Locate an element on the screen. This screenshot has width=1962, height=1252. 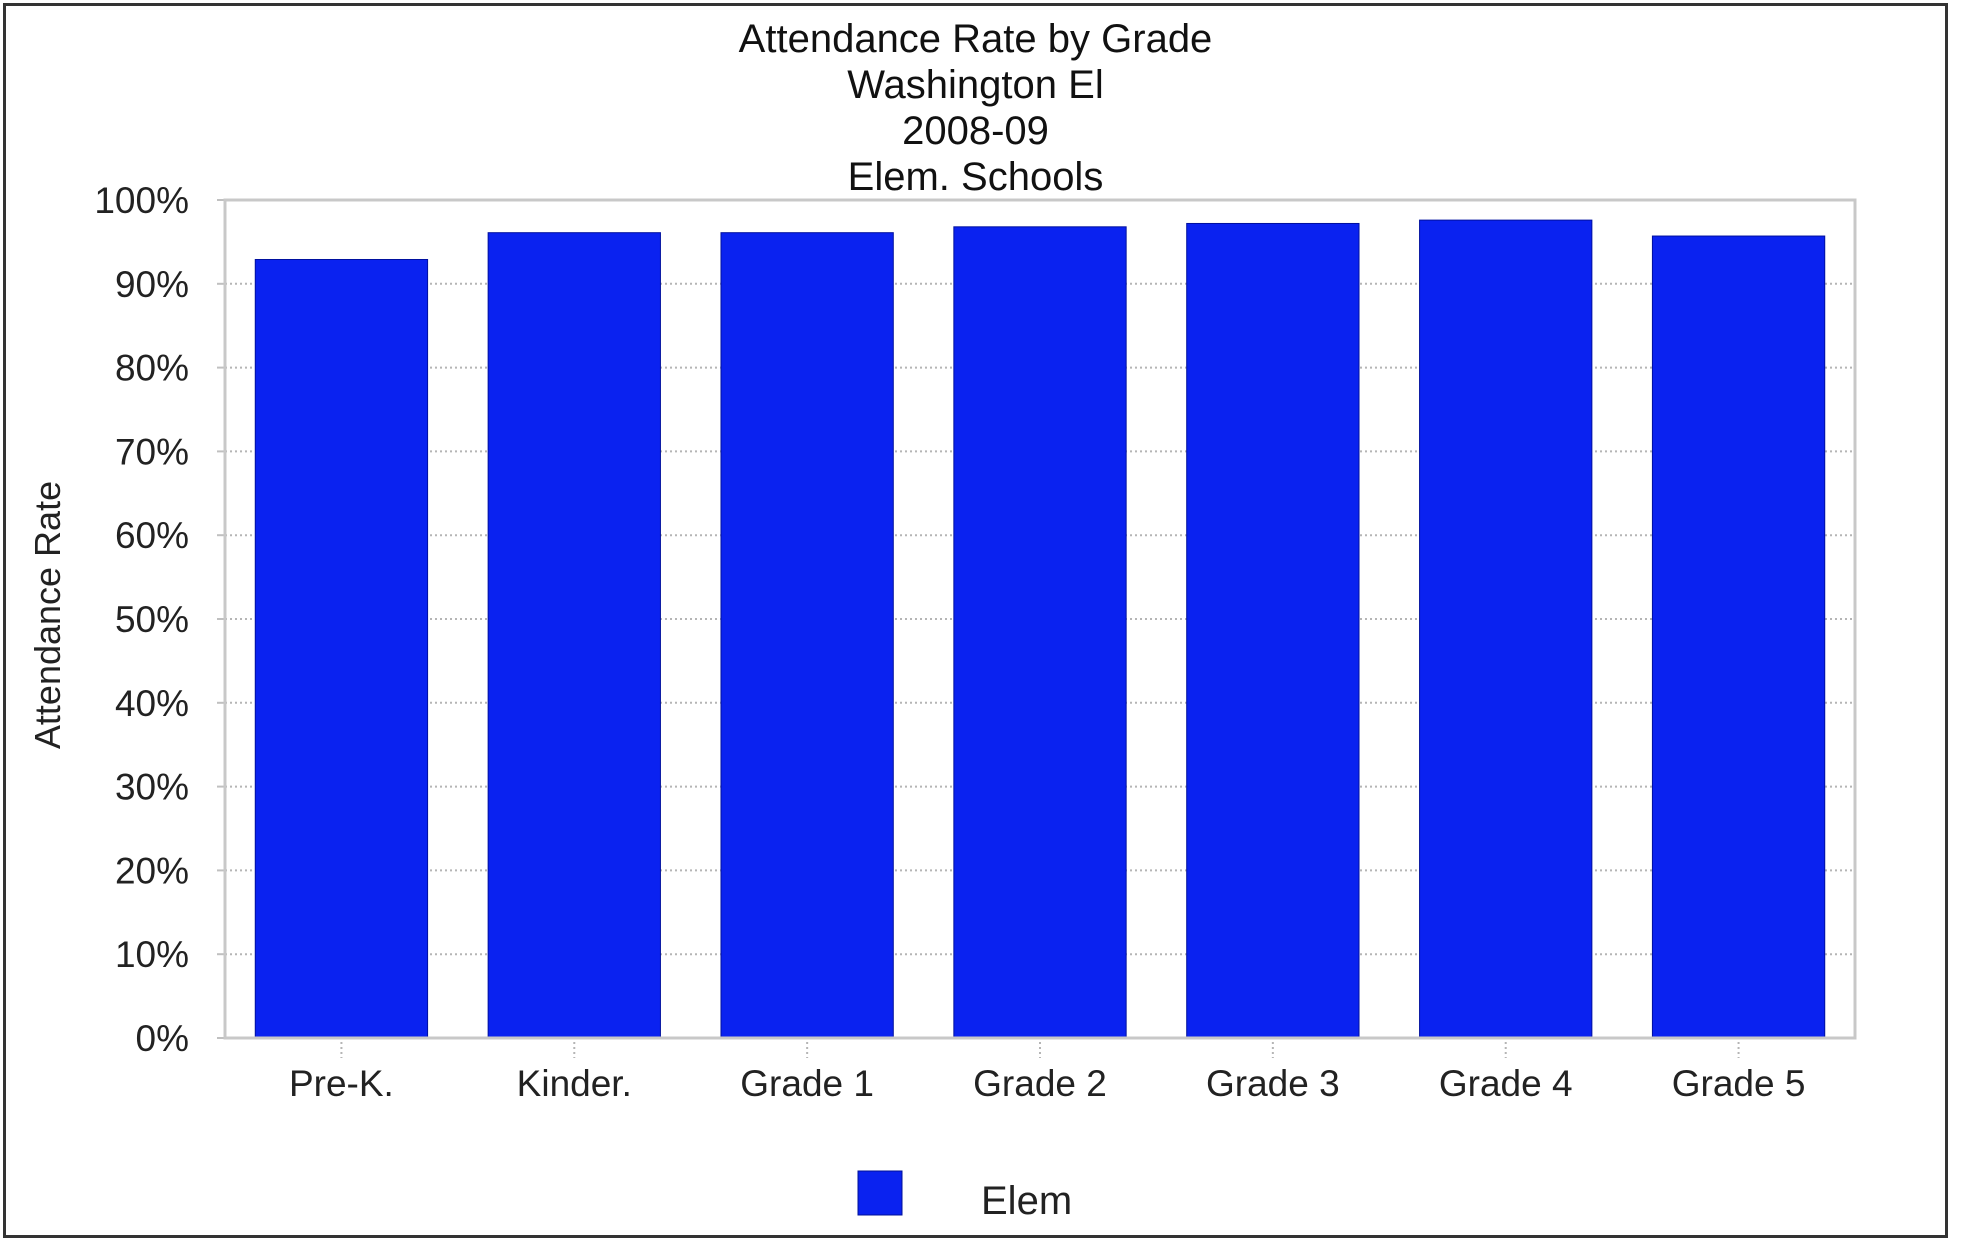
y-tick-label: 30% is located at coordinates (152, 787).